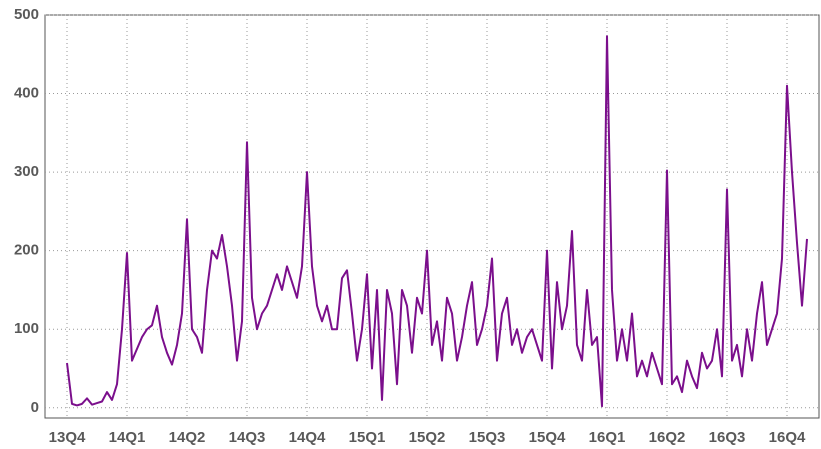  I want to click on x-tick-label: 14Q1, so click(127, 437).